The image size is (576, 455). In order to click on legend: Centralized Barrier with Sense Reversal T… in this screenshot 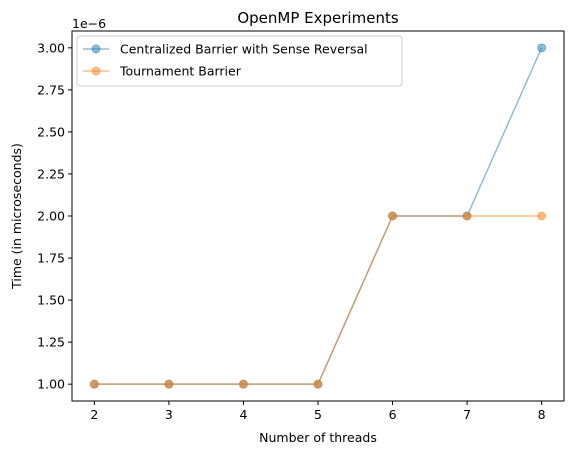, I will do `click(239, 61)`.